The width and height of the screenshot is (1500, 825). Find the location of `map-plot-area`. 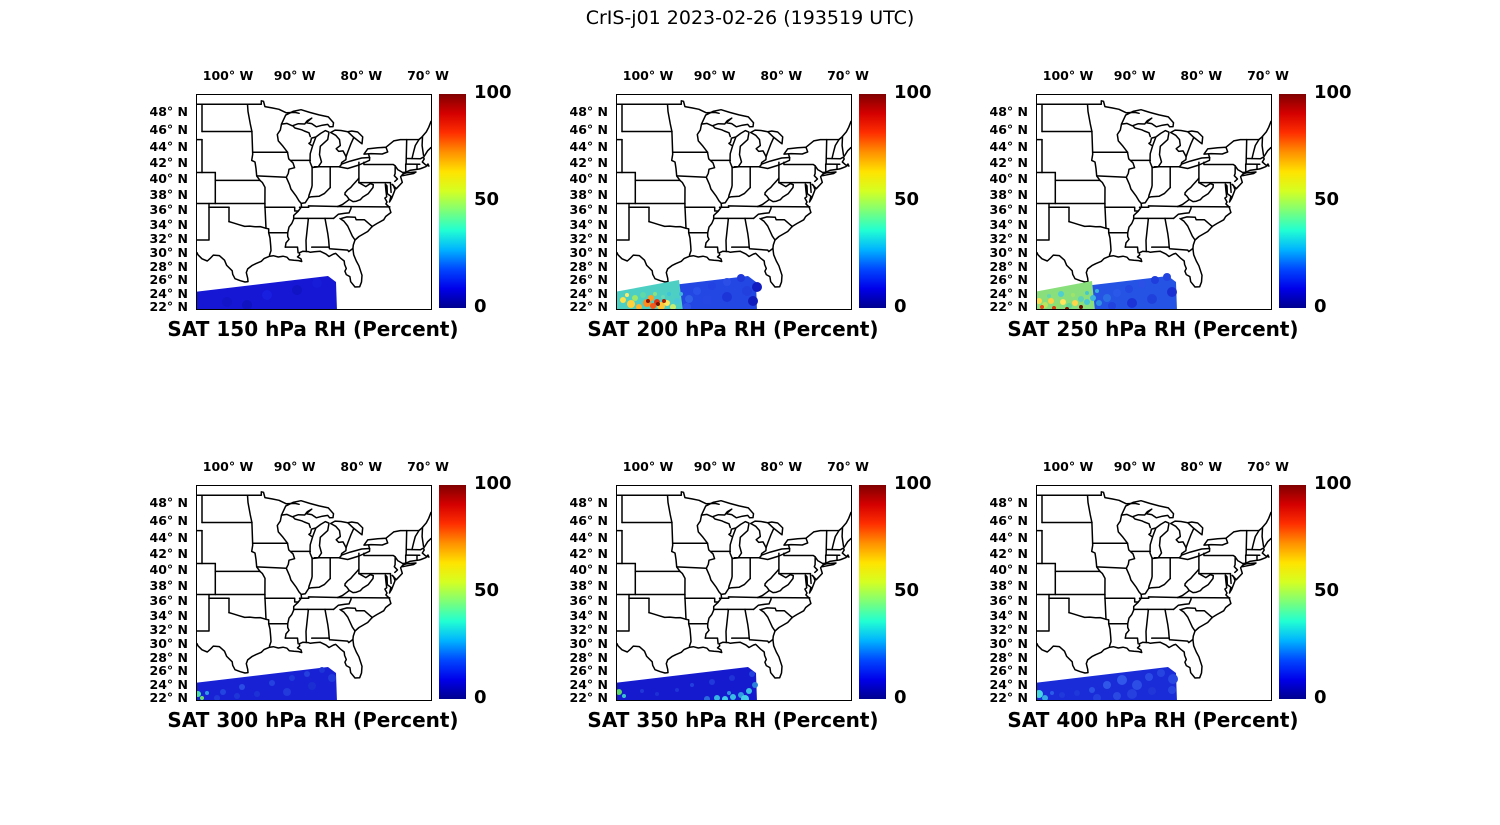

map-plot-area is located at coordinates (1154, 593).